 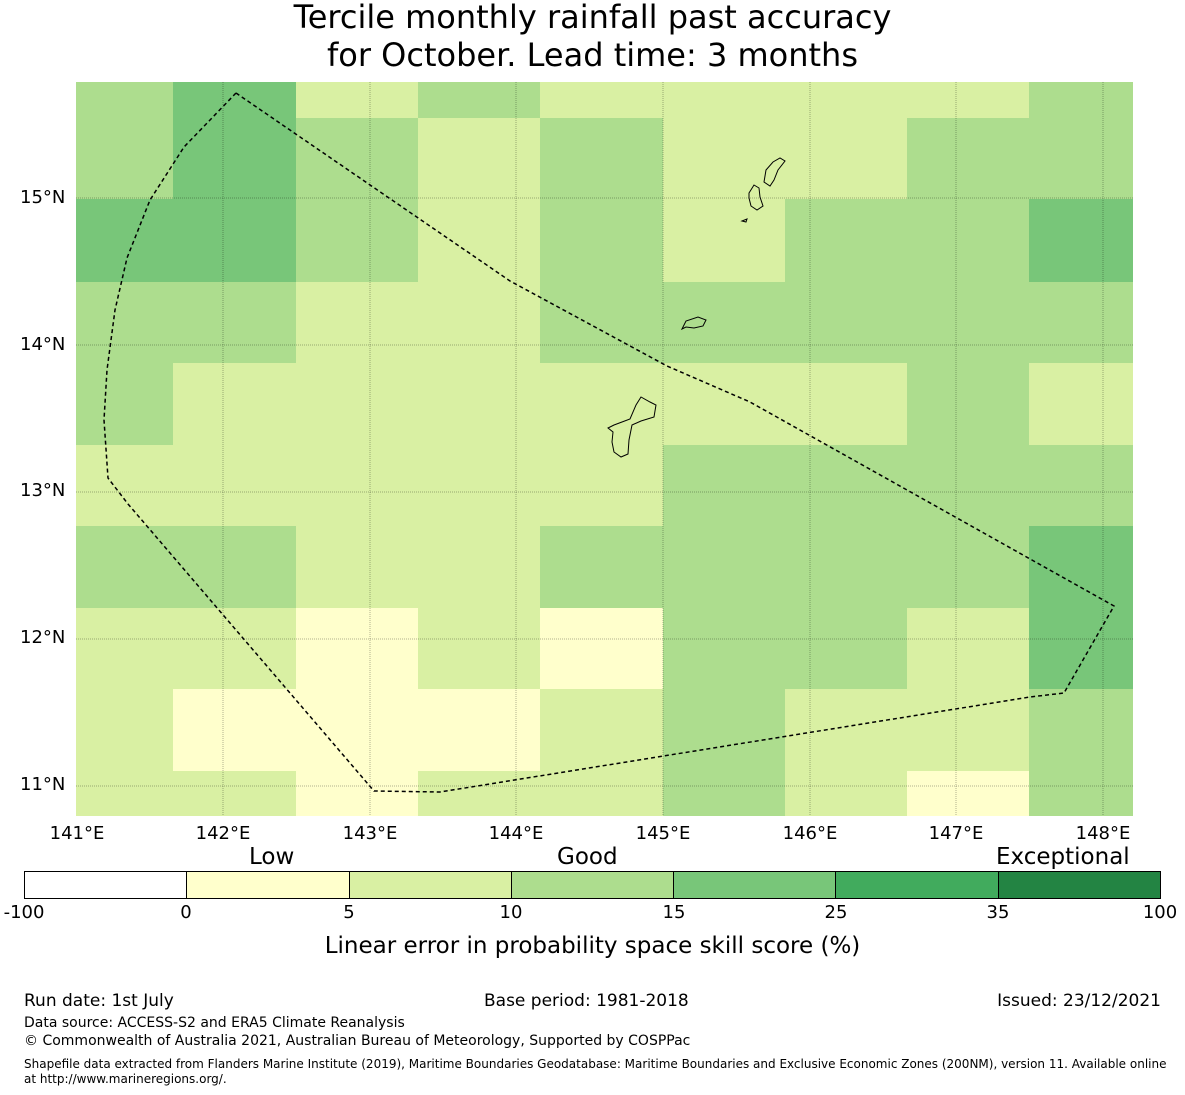 I want to click on colorbar-tick: 0, so click(x=186, y=912).